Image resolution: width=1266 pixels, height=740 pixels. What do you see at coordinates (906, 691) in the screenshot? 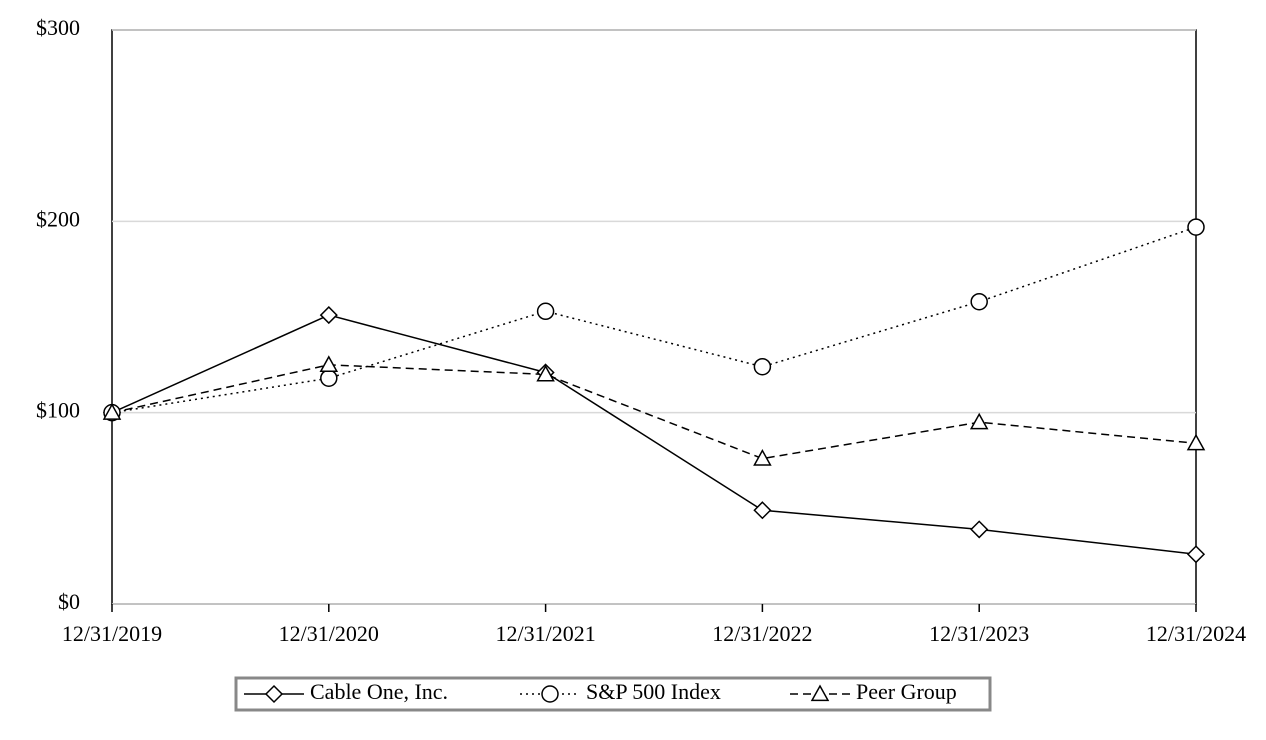
I see `legend-label: Peer Group` at bounding box center [906, 691].